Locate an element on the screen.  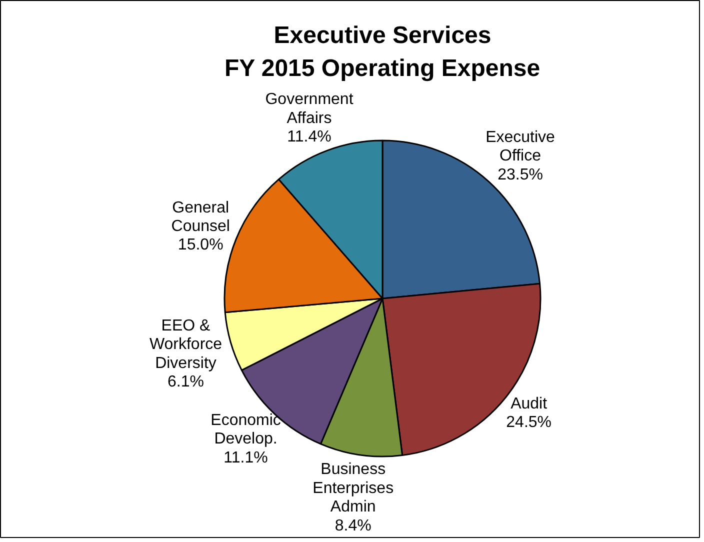
slice-label: Audit is located at coordinates (529, 403).